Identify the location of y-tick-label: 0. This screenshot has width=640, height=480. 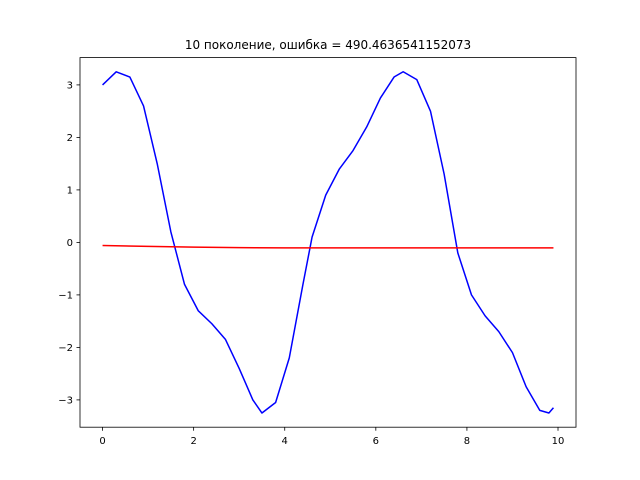
(70, 243).